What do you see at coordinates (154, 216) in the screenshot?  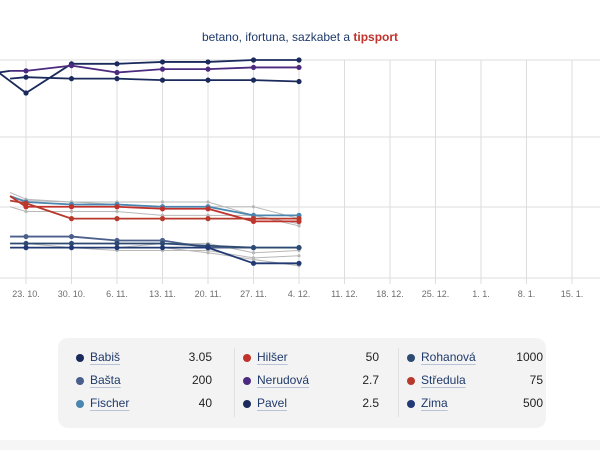 I see `grey-series-line` at bounding box center [154, 216].